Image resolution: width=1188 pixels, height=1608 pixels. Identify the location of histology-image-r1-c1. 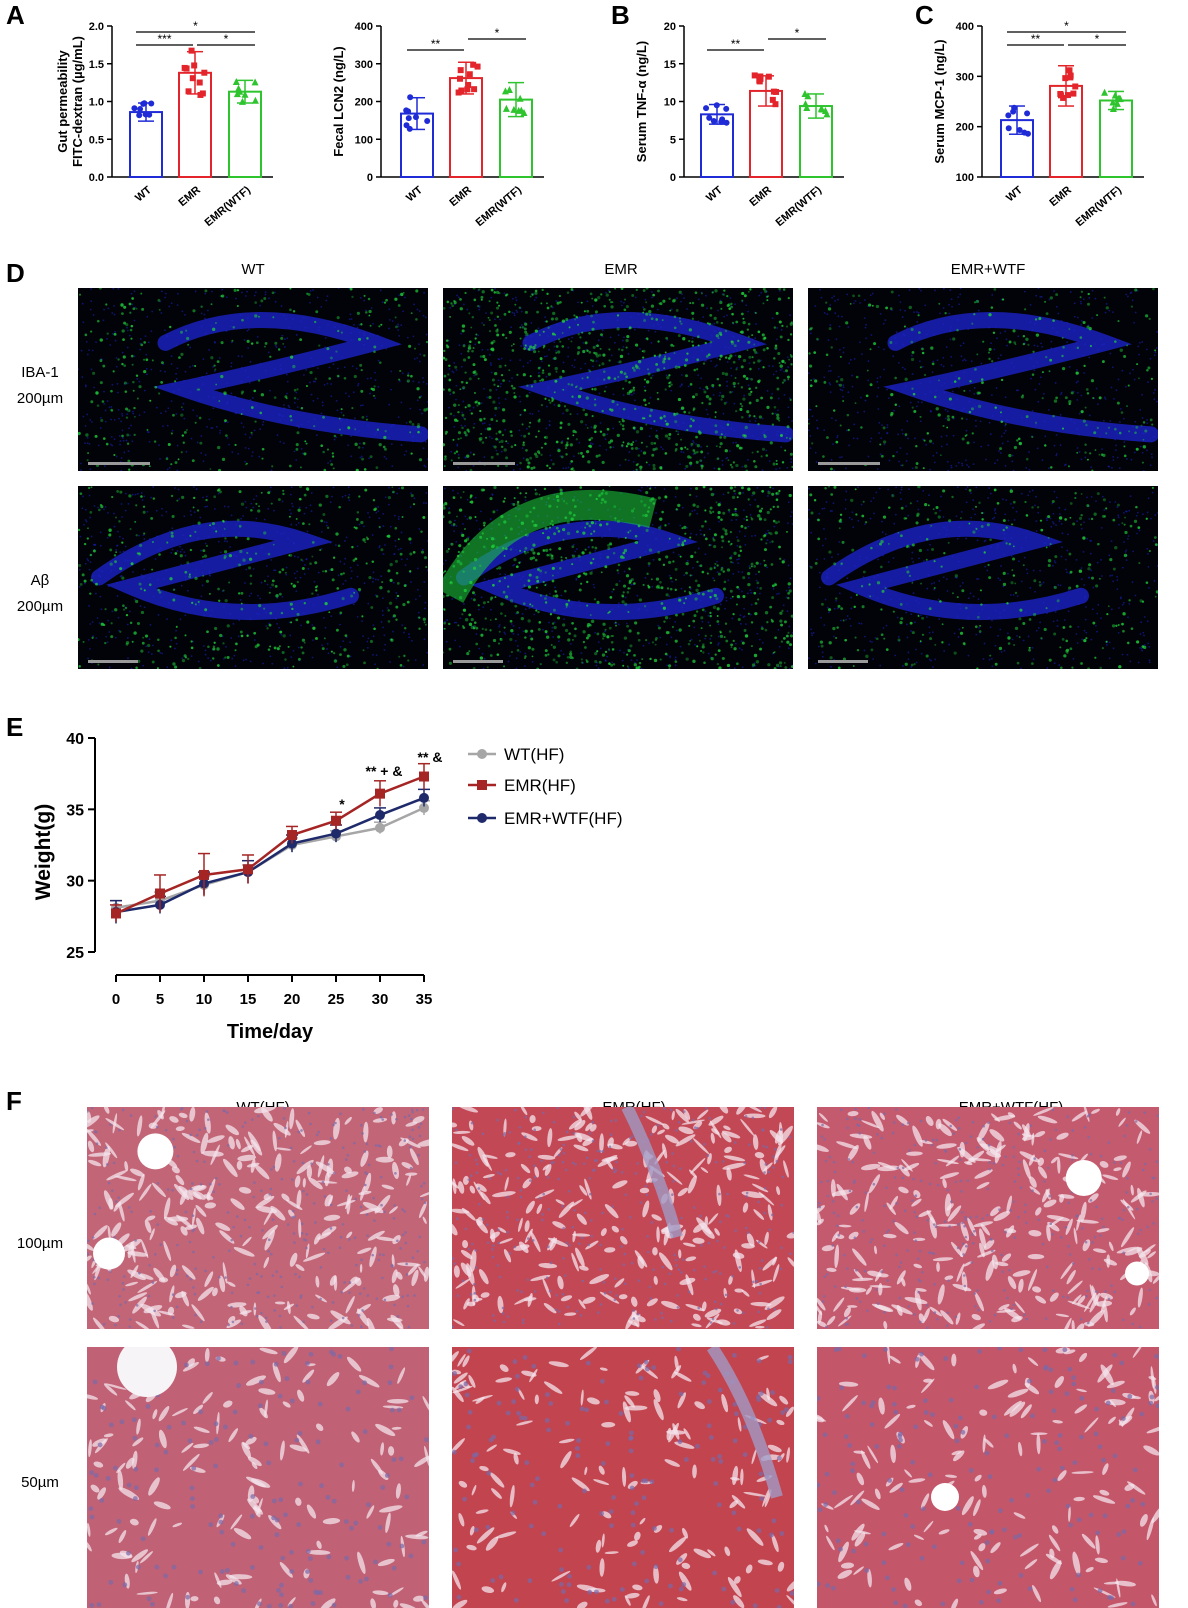
(258, 1218).